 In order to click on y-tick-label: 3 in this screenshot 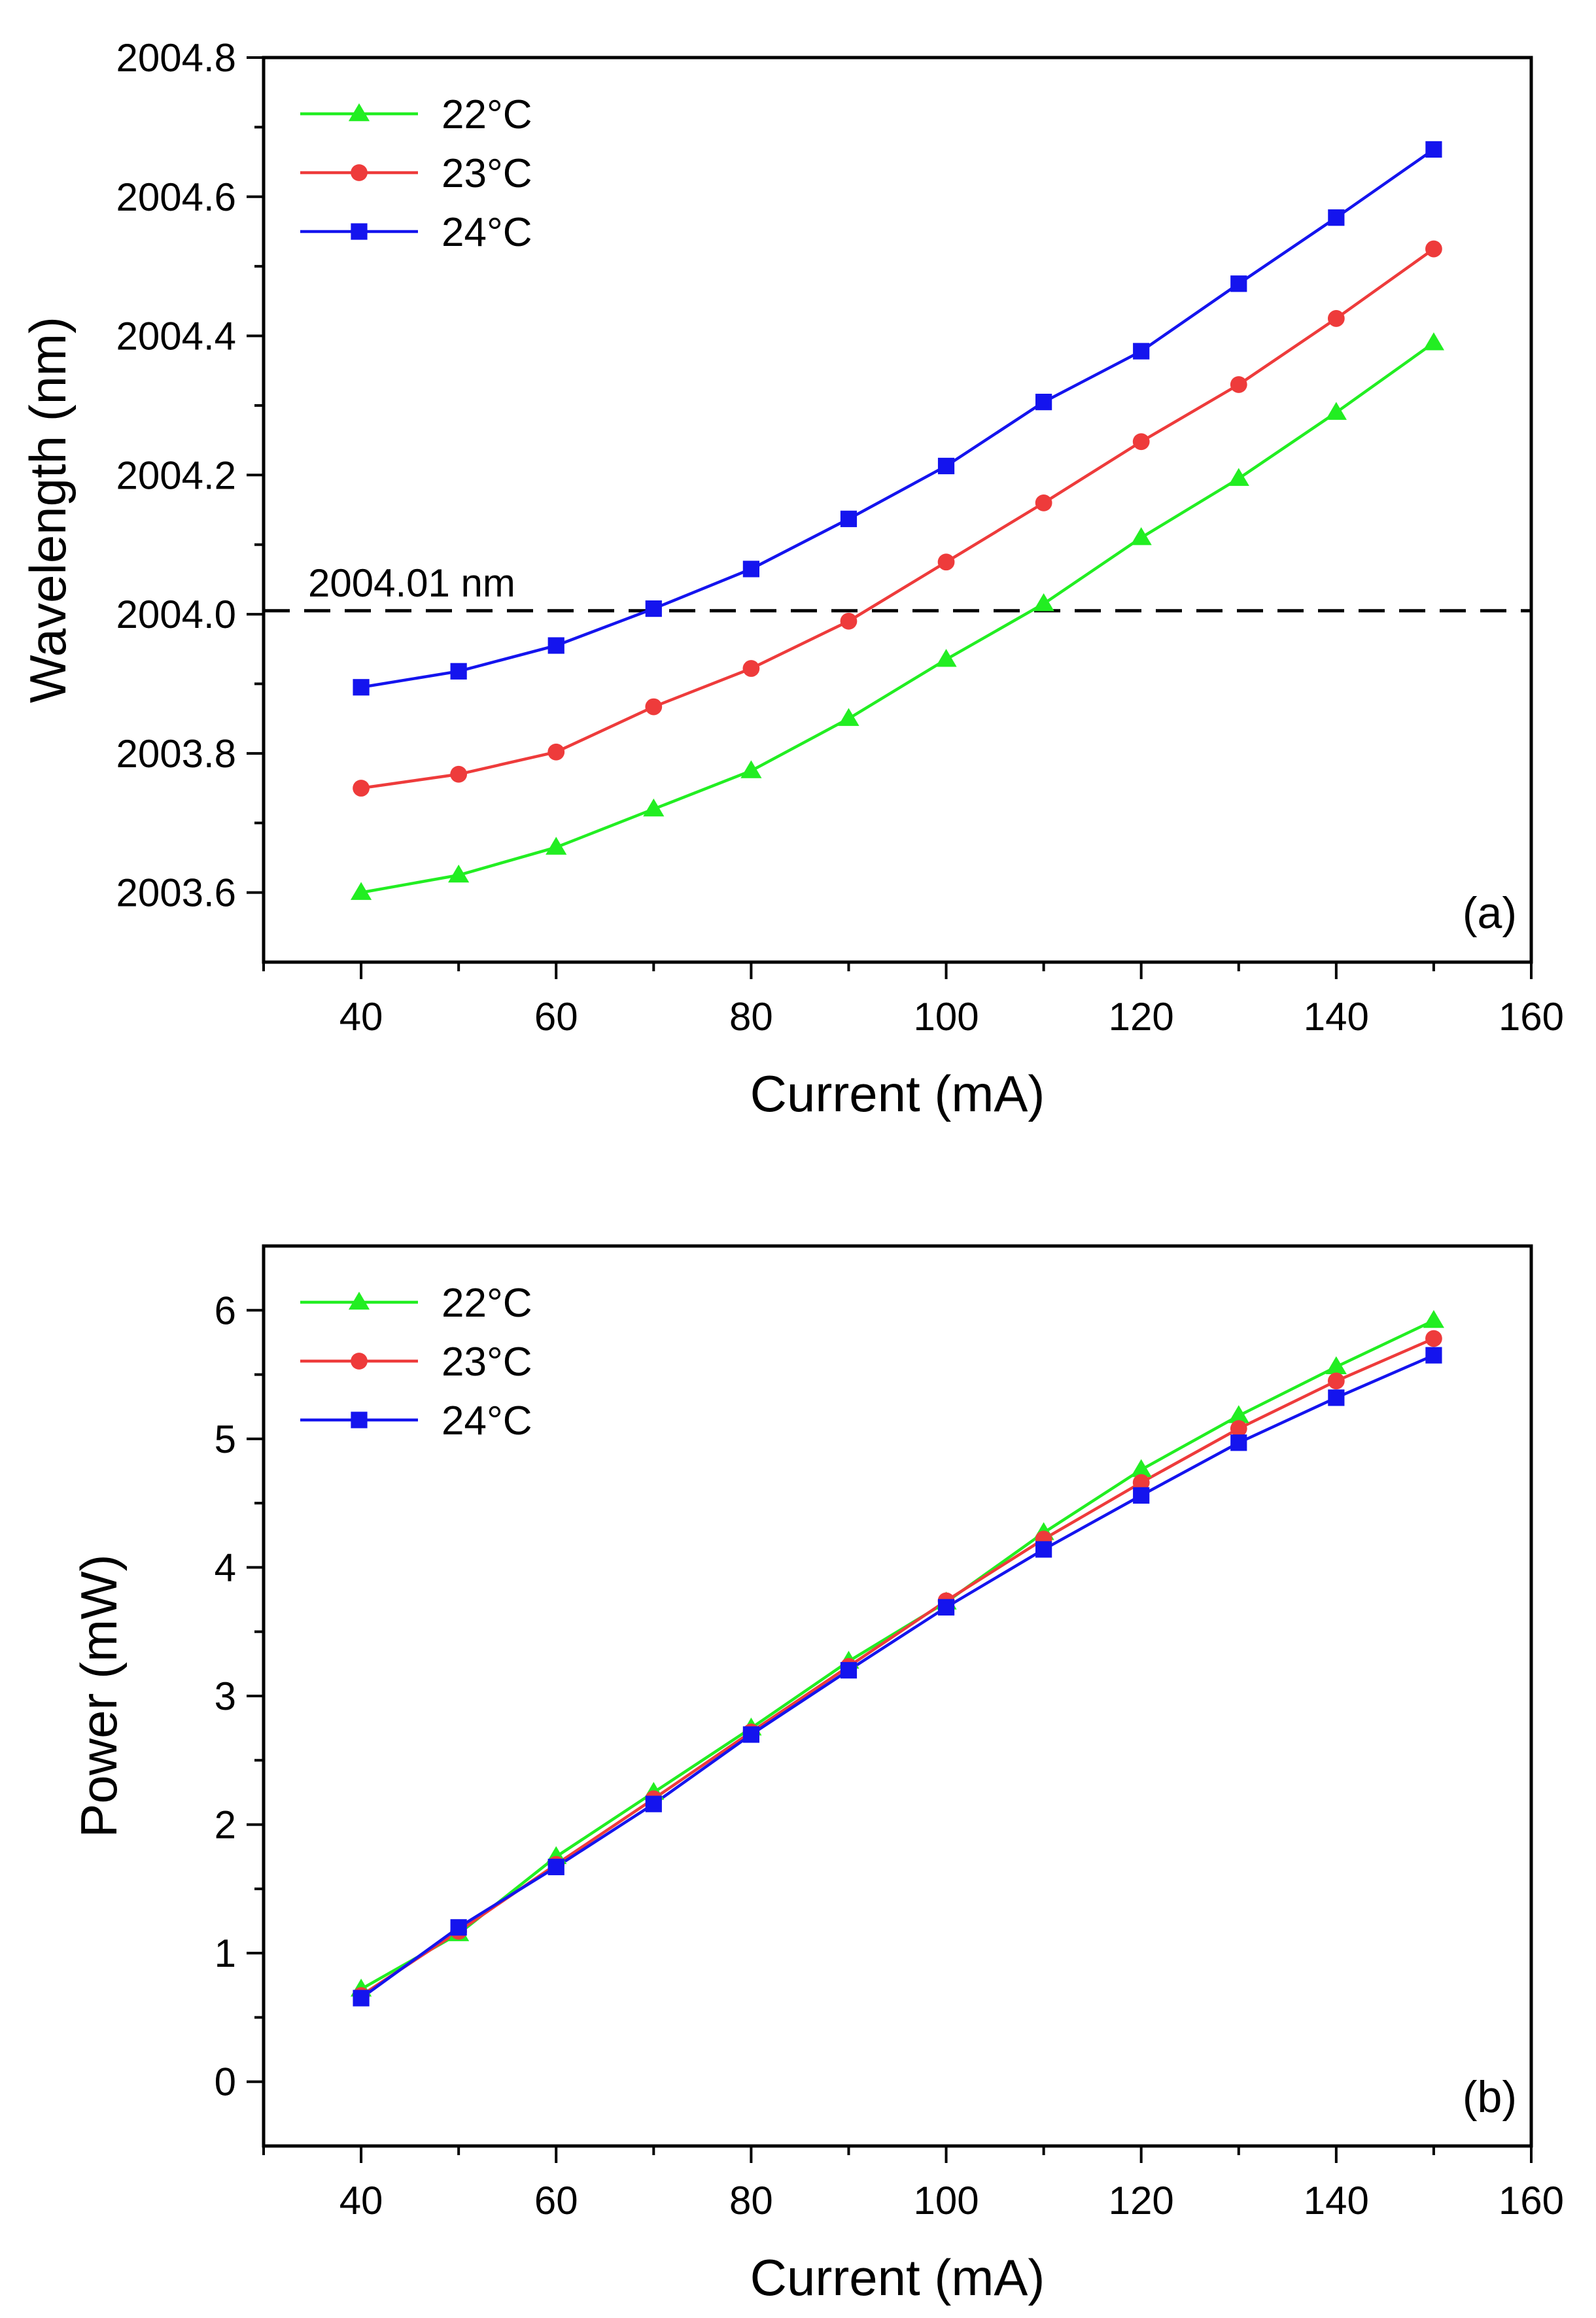, I will do `click(225, 1696)`.